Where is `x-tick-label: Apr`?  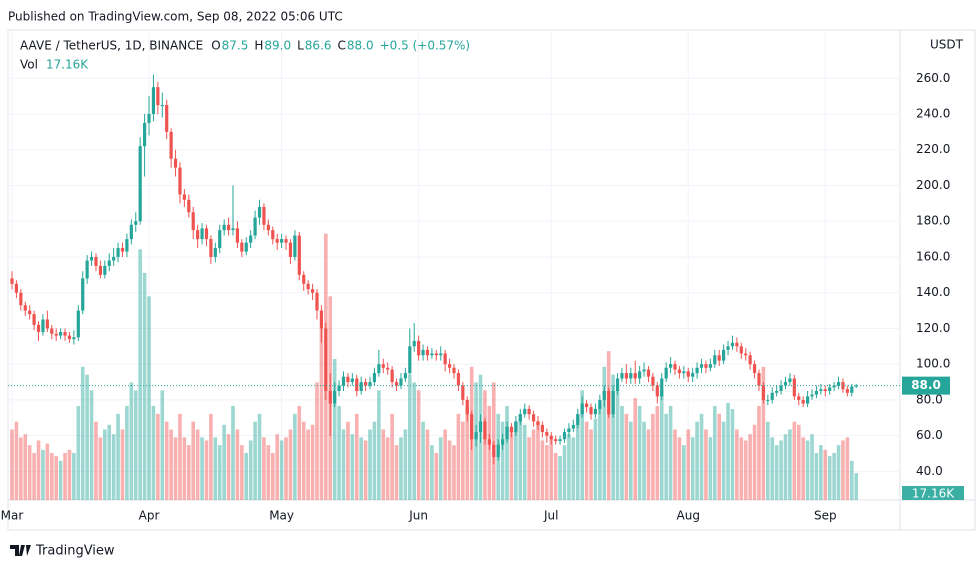 x-tick-label: Apr is located at coordinates (149, 516).